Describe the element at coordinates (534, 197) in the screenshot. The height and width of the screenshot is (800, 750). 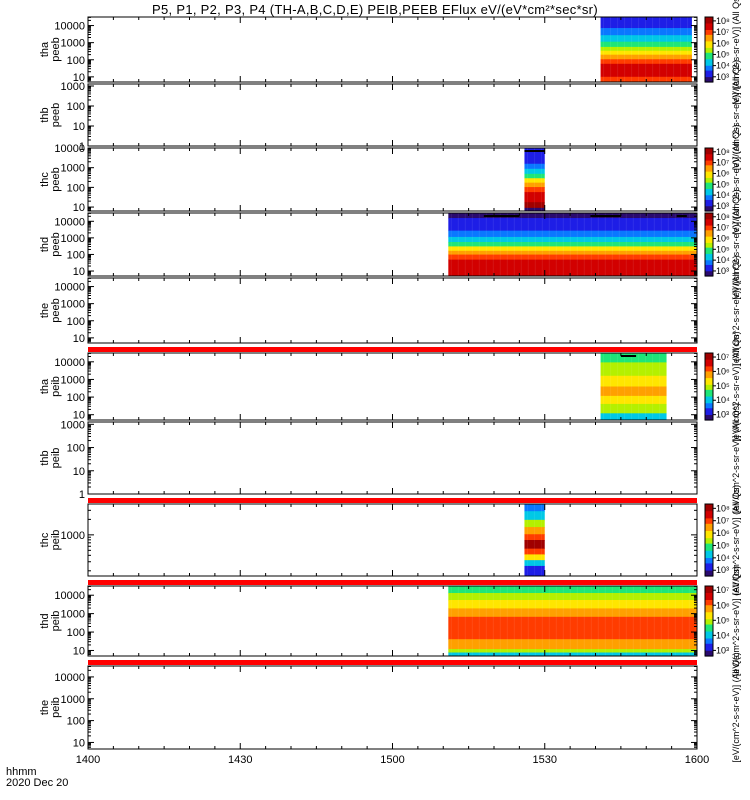
I see `thc-peeb-spectrogram-band` at that location.